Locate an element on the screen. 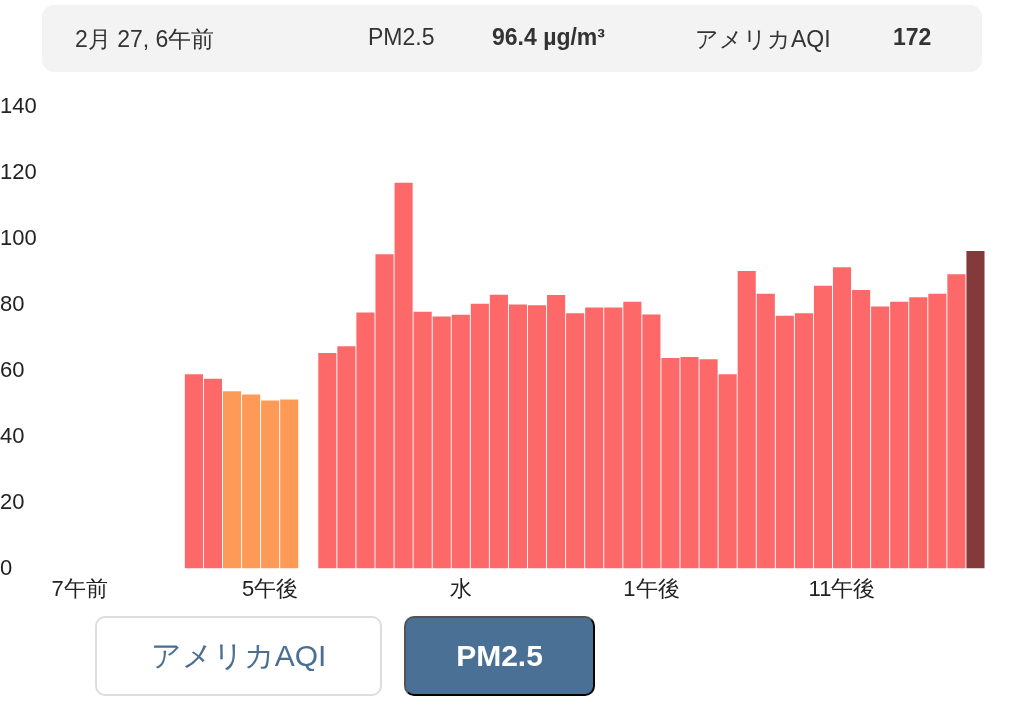  y-tick-label: 120 is located at coordinates (18, 172).